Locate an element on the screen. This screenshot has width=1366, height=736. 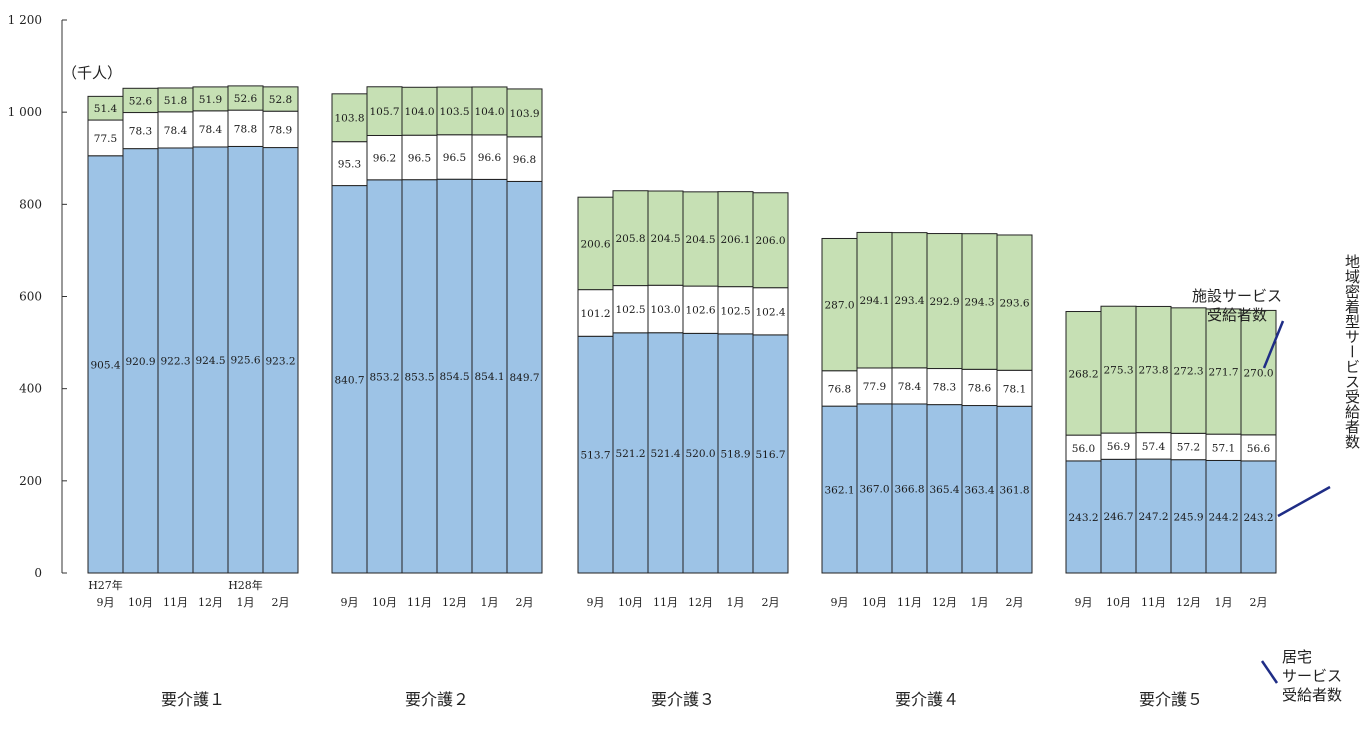
group-label: 要介護４ is located at coordinates (927, 699).